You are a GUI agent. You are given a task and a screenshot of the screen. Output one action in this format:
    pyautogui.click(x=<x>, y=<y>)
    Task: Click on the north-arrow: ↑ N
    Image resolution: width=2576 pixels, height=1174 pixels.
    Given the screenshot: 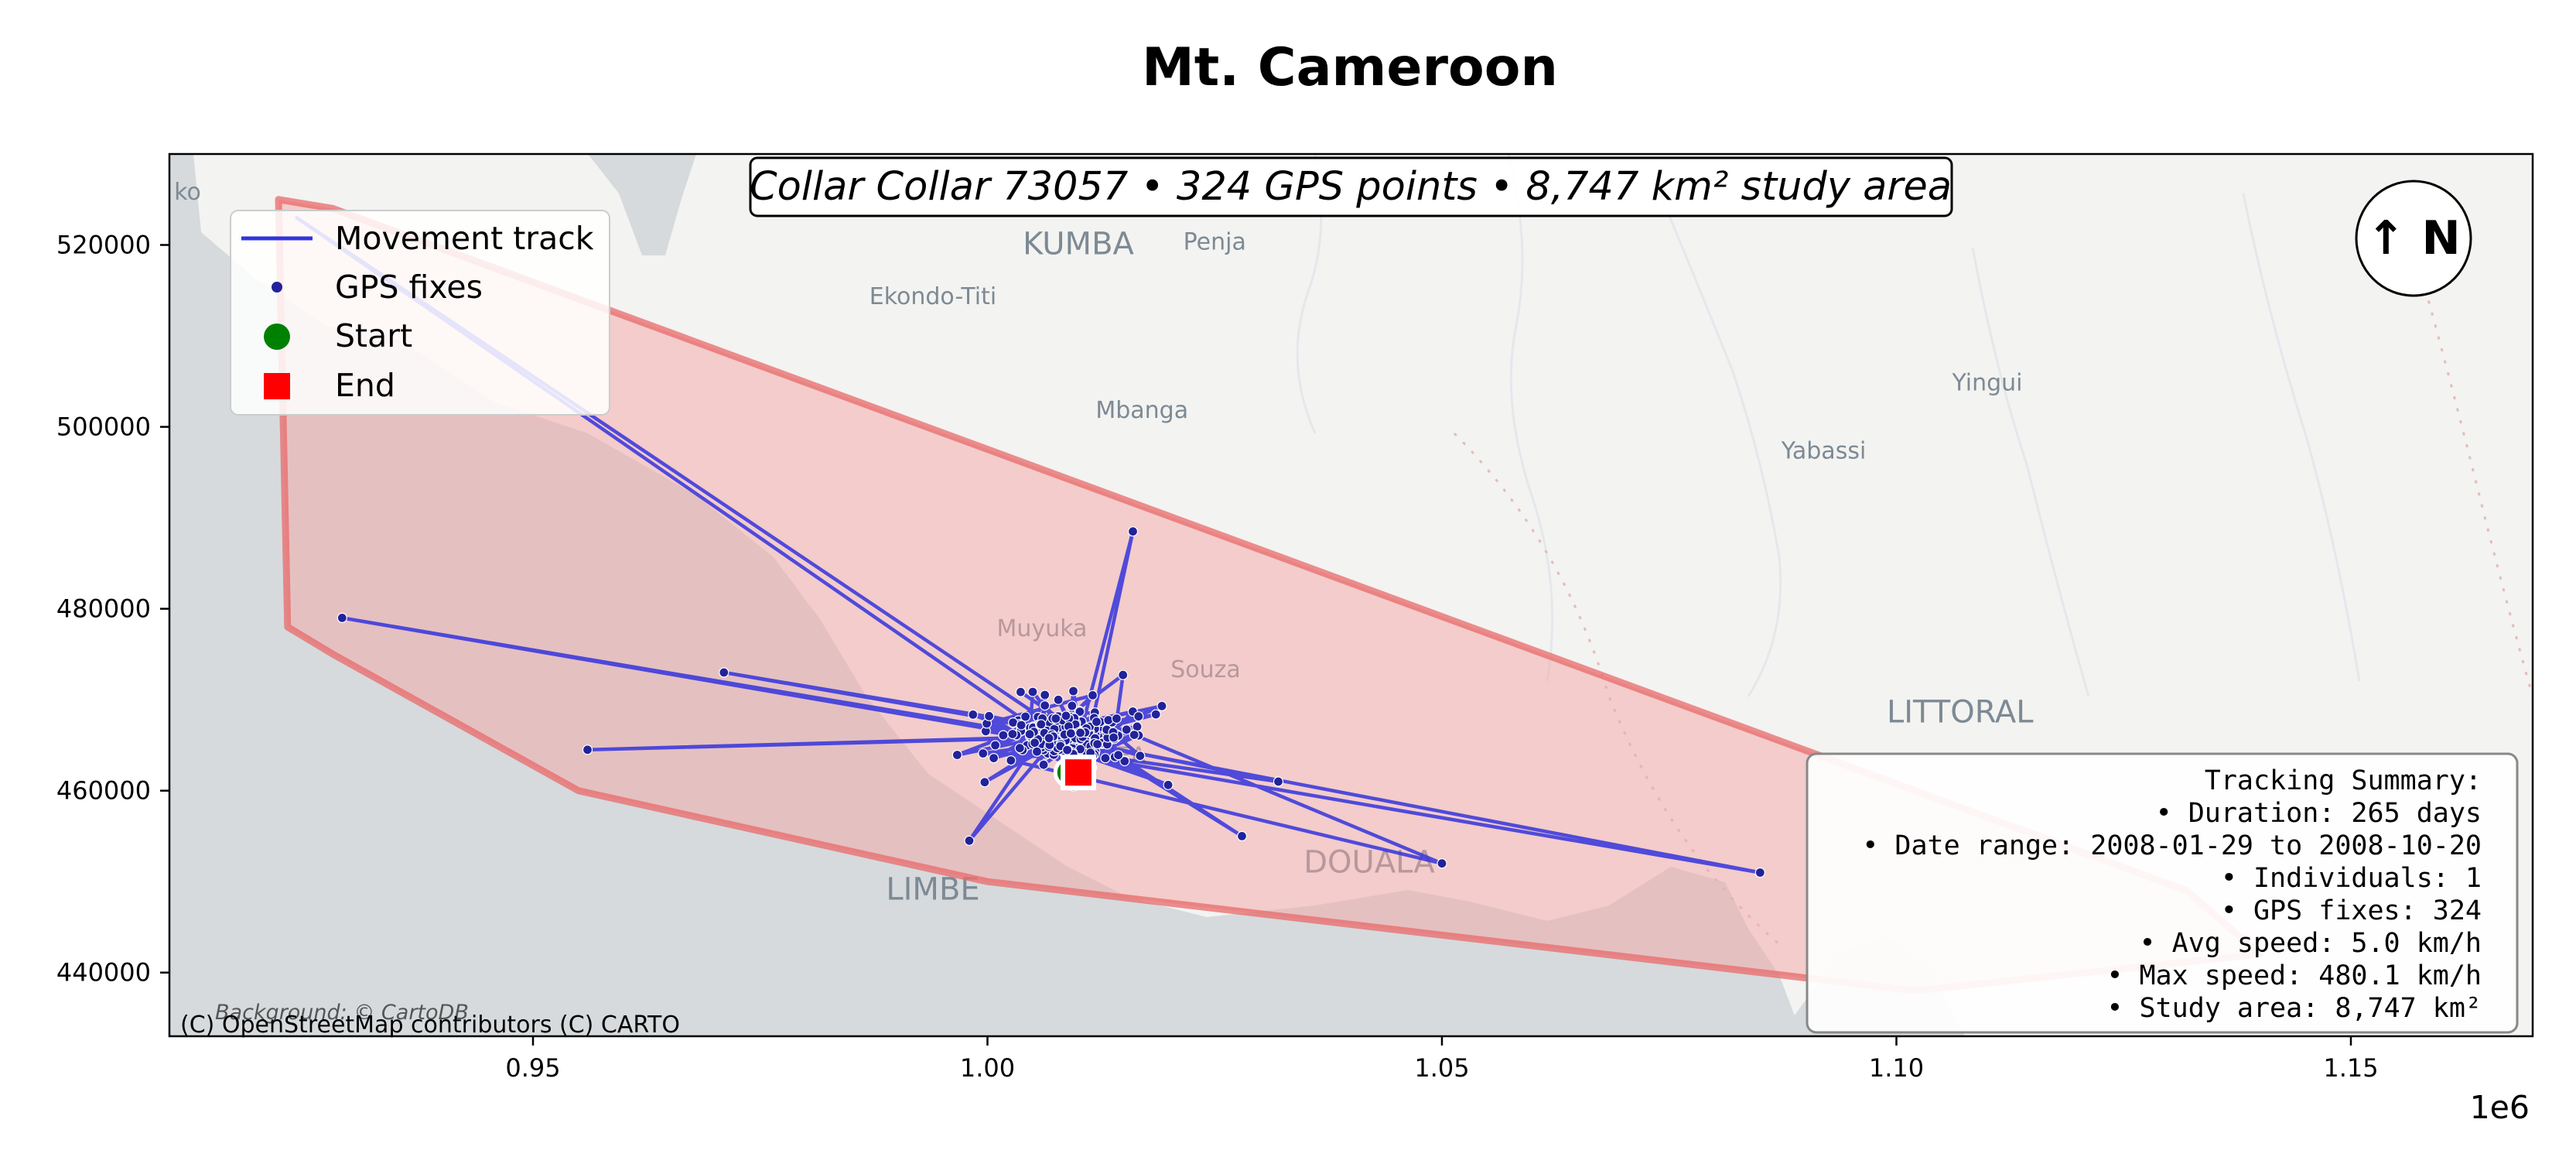 What is the action you would take?
    pyautogui.click(x=2413, y=238)
    